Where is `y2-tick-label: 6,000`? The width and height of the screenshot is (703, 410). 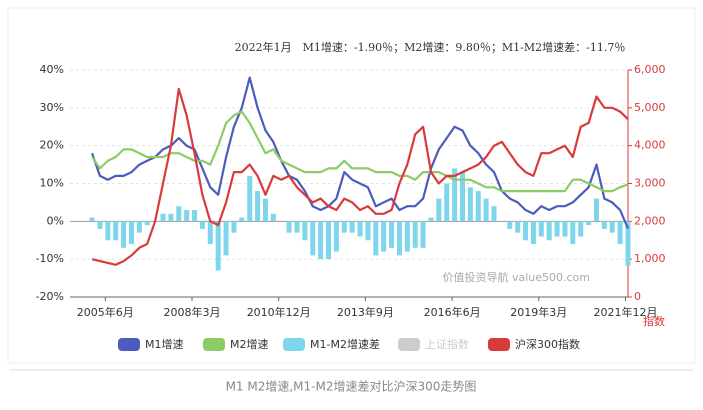 y2-tick-label: 6,000 is located at coordinates (650, 69).